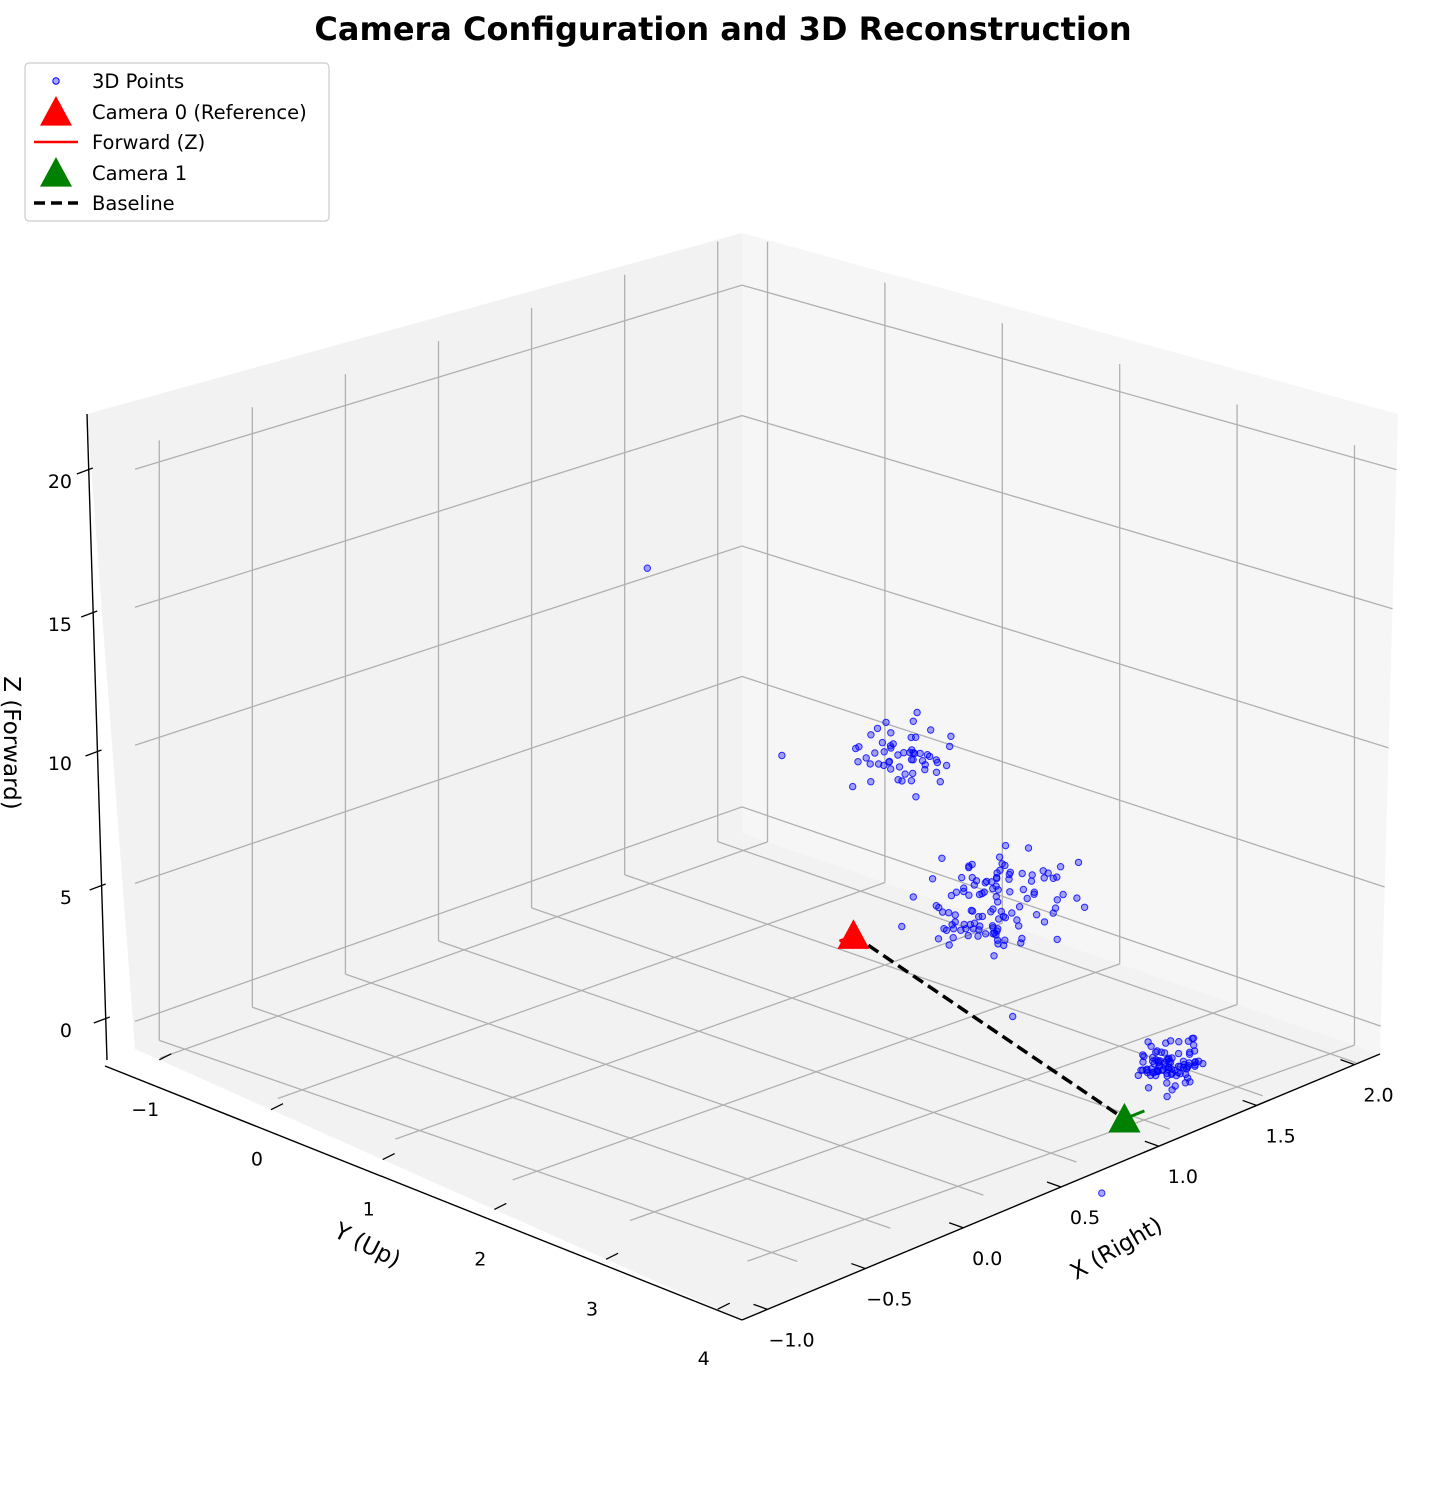  I want to click on legend-label: Forward (Z), so click(148, 142).